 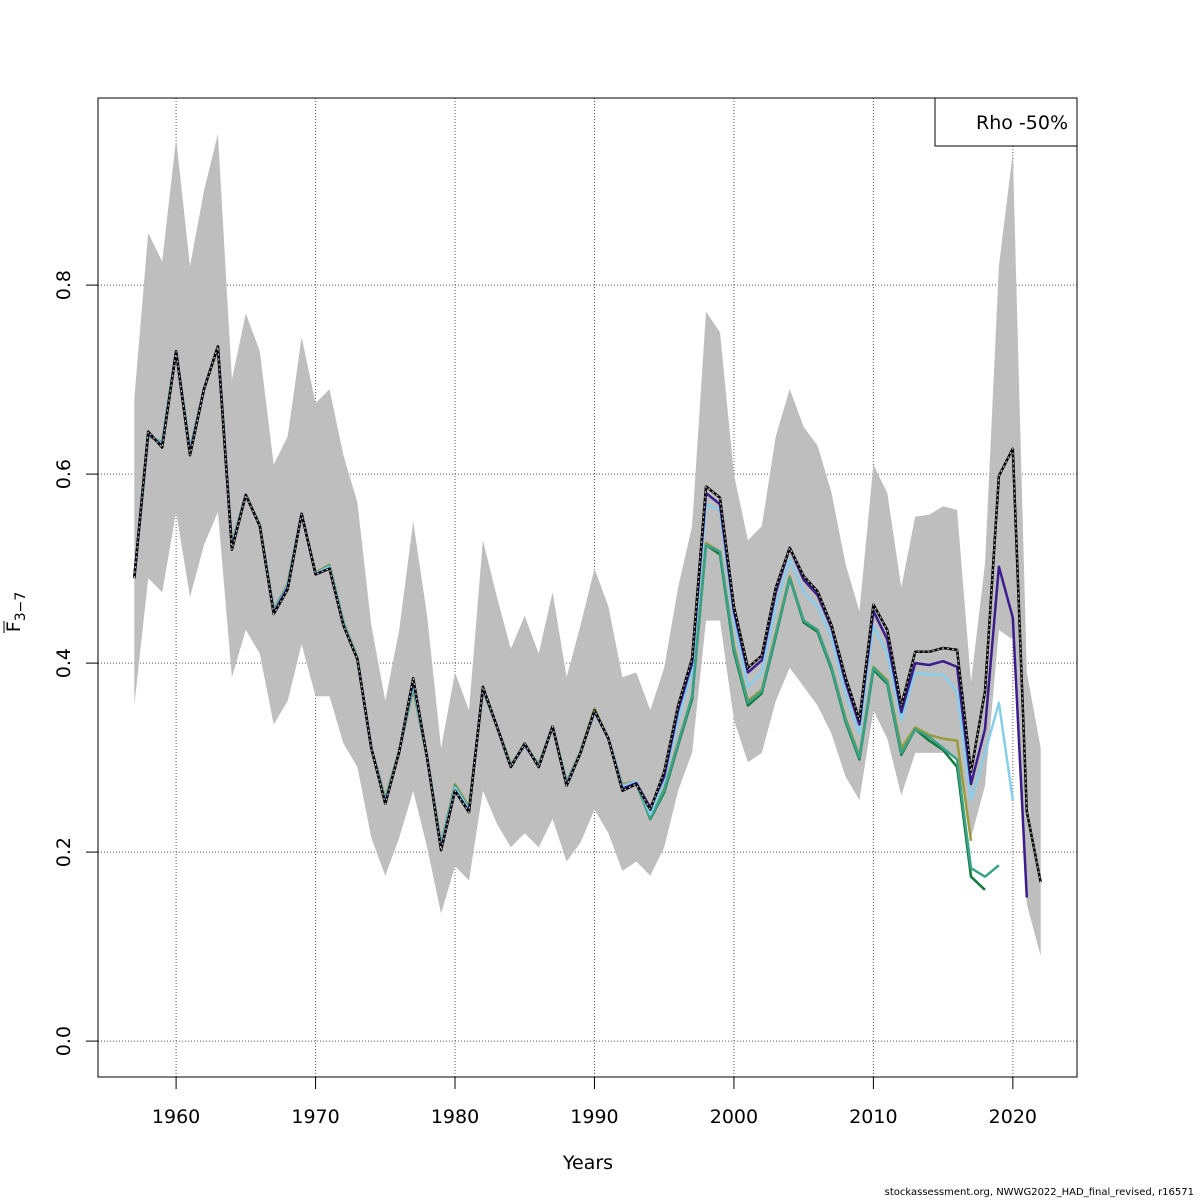 What do you see at coordinates (64, 663) in the screenshot?
I see `y-tick-label: 0.4` at bounding box center [64, 663].